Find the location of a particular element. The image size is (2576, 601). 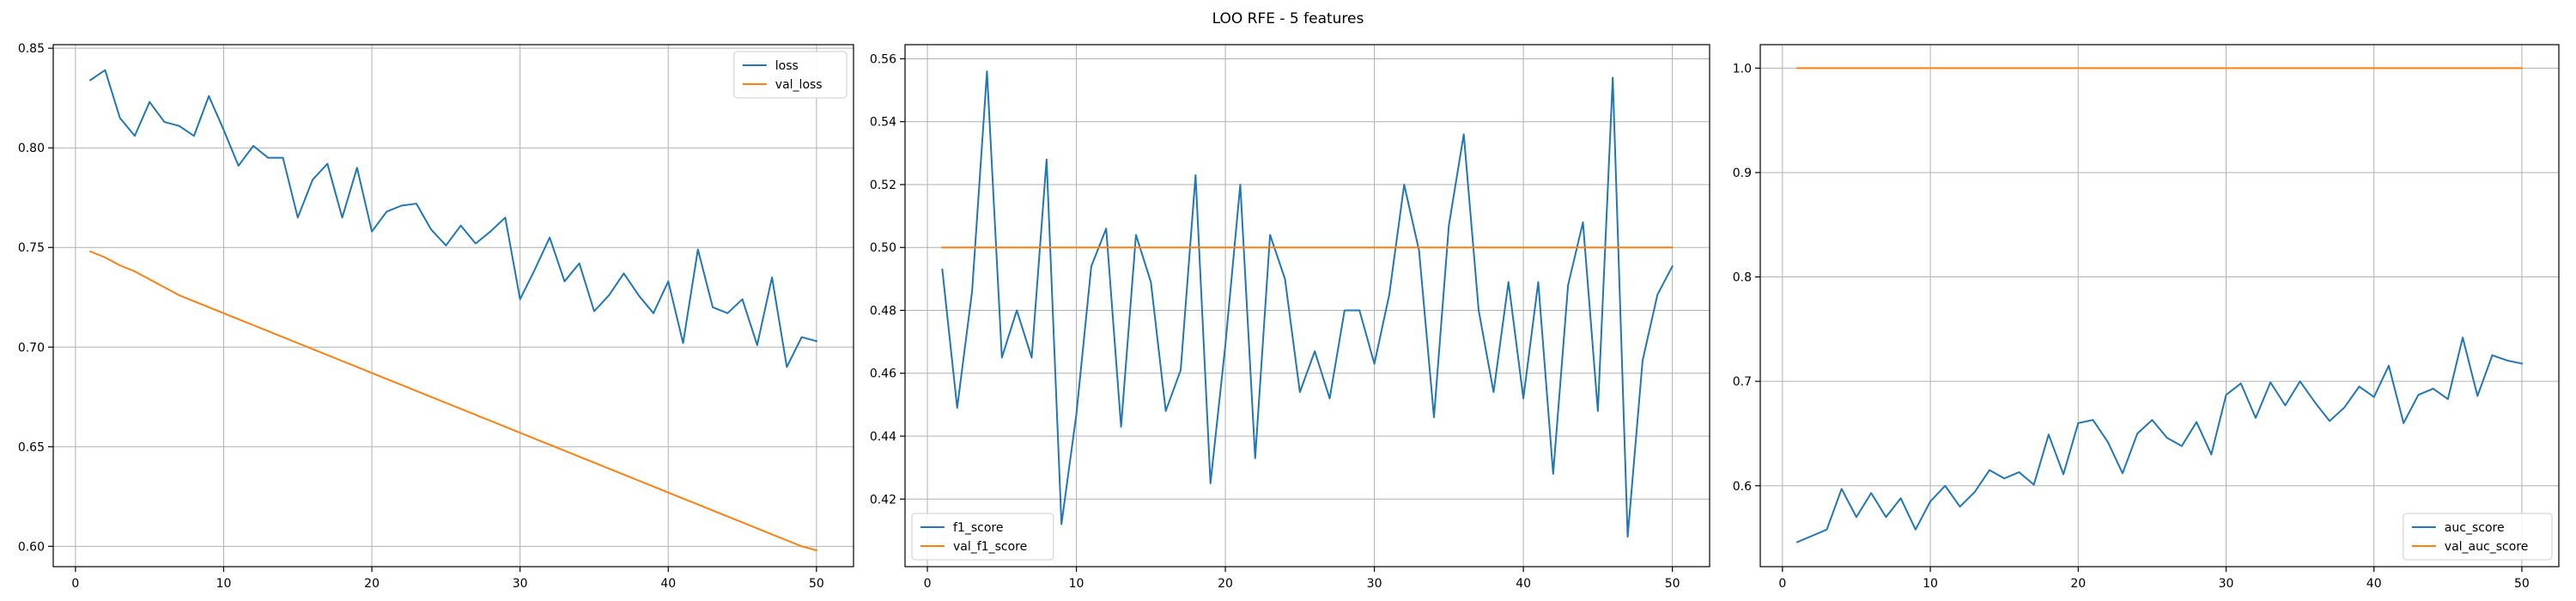

y-tick-label: 0.60 is located at coordinates (32, 547).